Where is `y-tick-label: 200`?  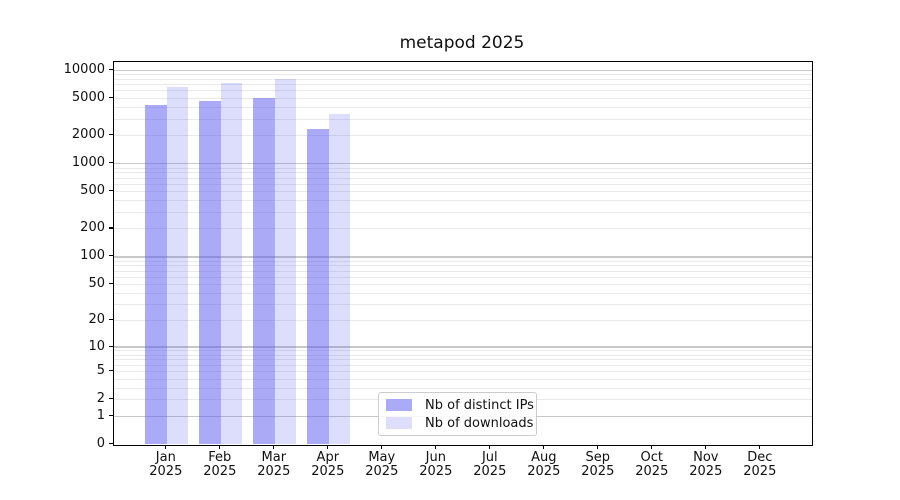 y-tick-label: 200 is located at coordinates (92, 228).